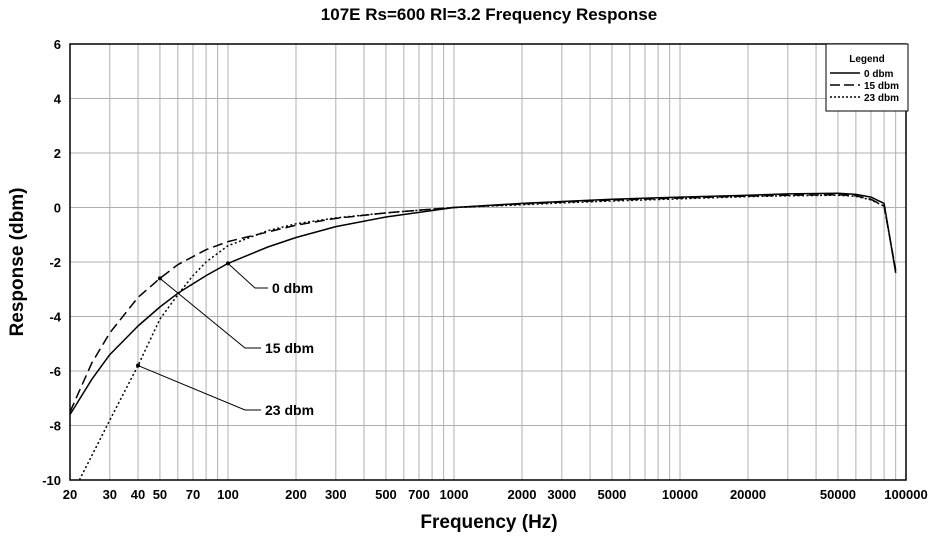  I want to click on x-tick-label: 700, so click(419, 494).